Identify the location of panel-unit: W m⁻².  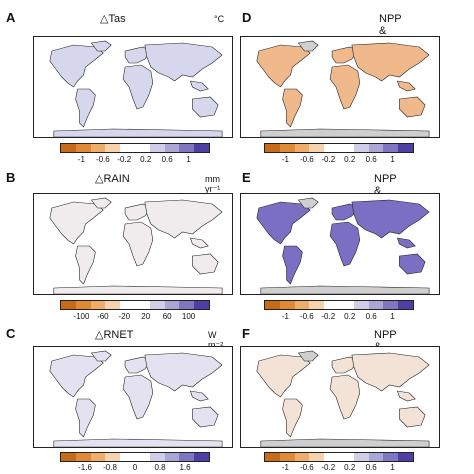
(216, 340).